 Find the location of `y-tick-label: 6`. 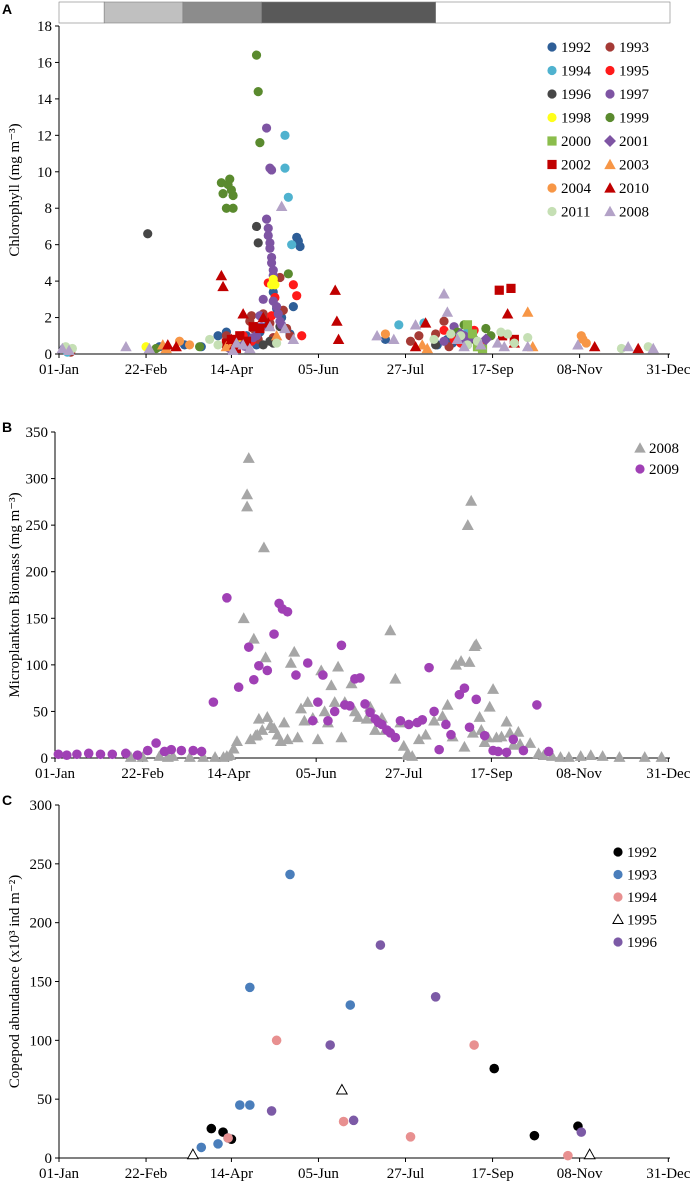

y-tick-label: 6 is located at coordinates (49, 246).